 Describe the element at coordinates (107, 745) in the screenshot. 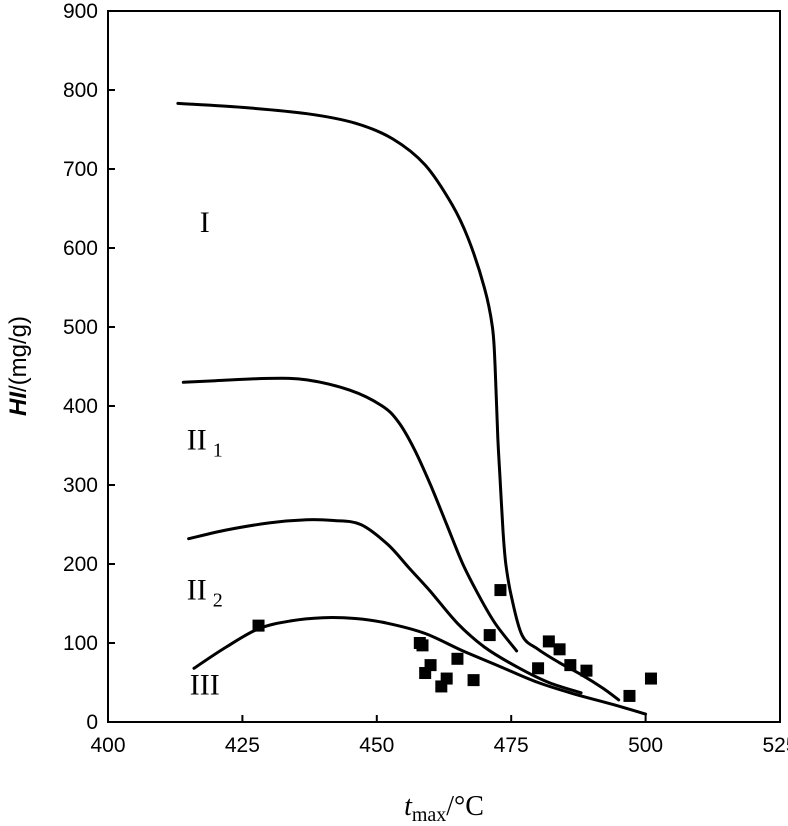

I see `x-tick-label: 400` at that location.